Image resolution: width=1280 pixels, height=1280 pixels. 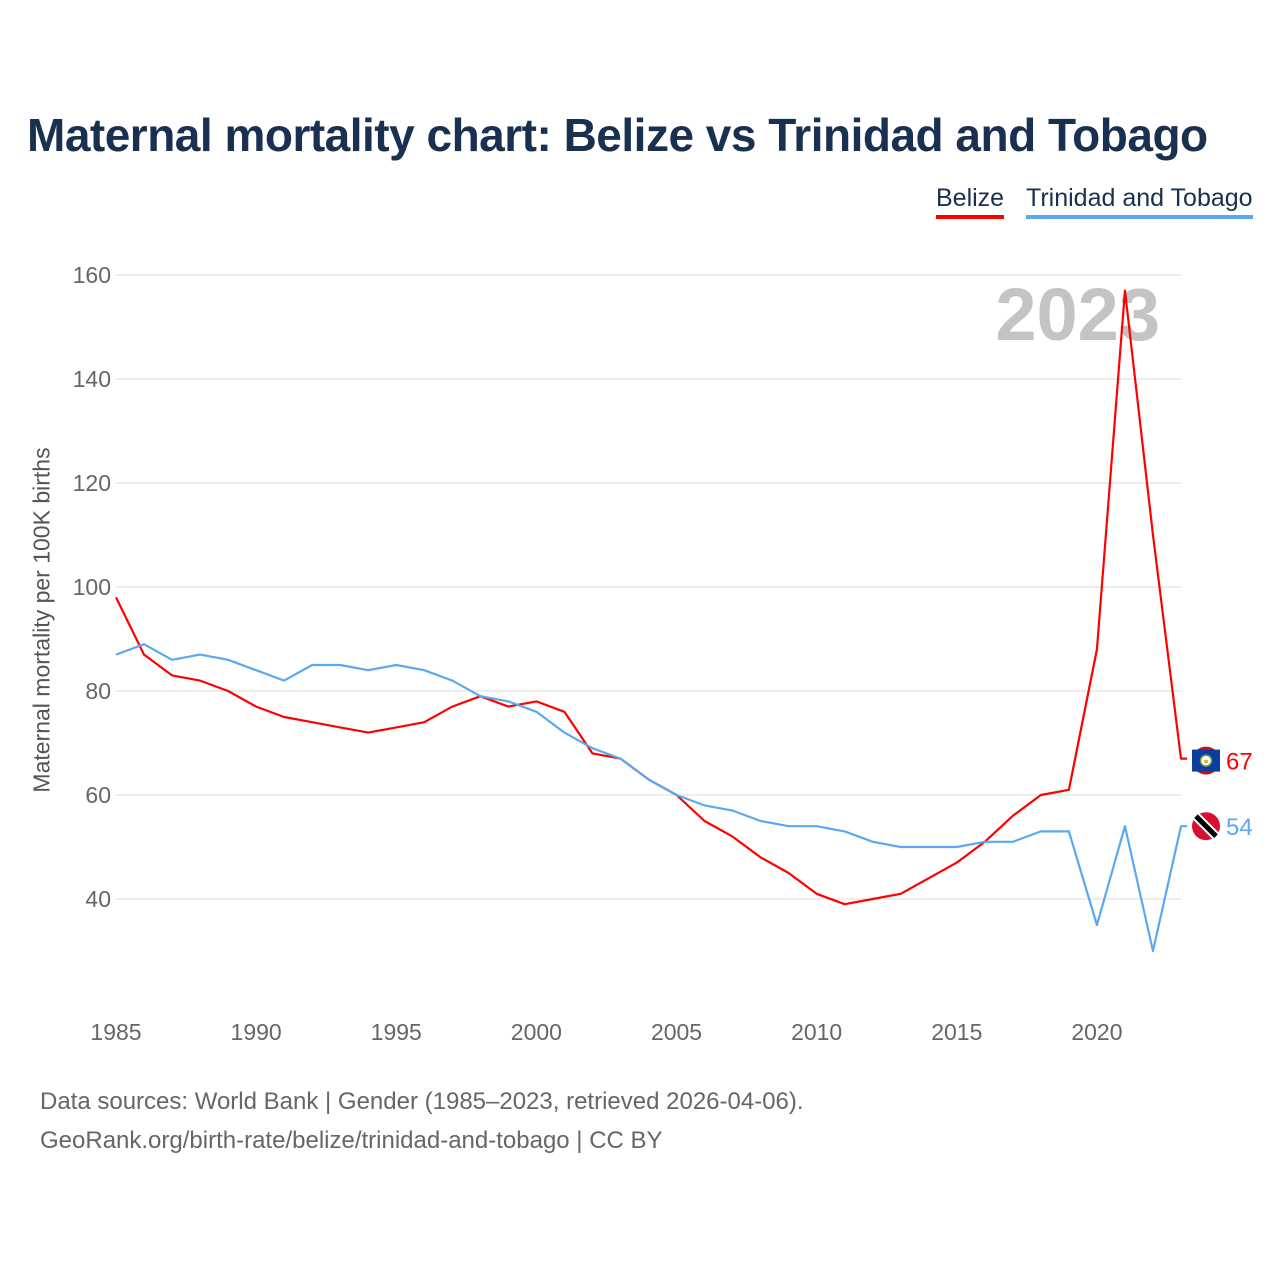 I want to click on x-tick-label: 2020, so click(x=1096, y=1032).